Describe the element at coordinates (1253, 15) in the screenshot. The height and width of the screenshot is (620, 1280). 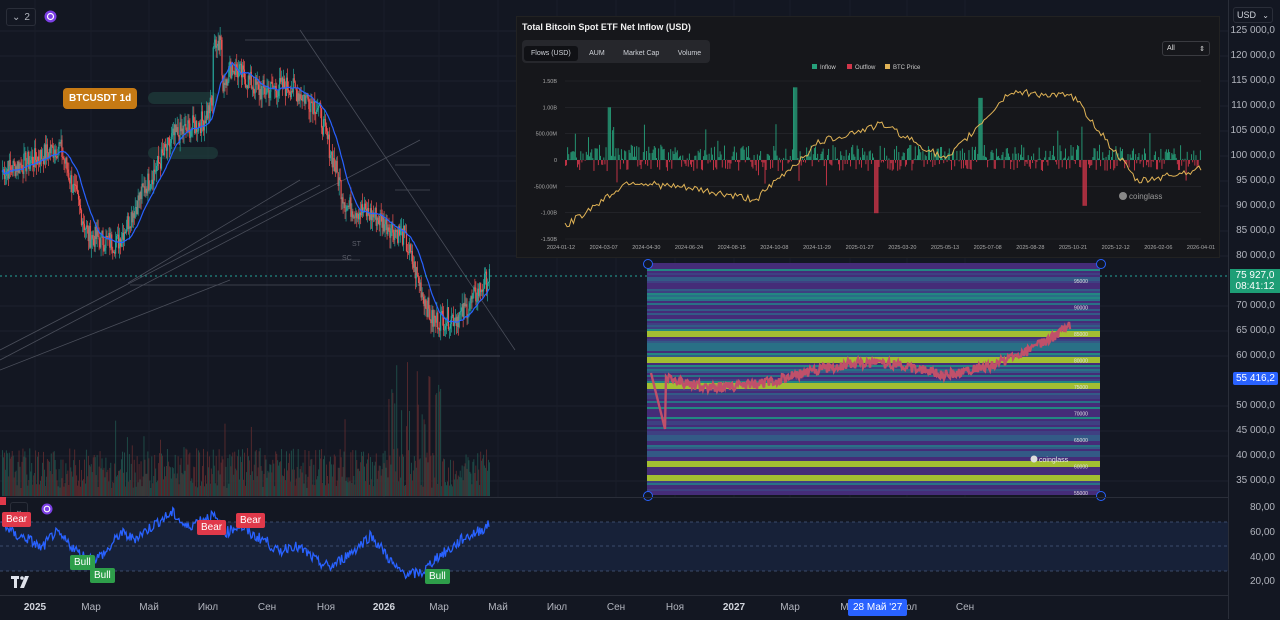
I see `currency-select: USD ⌄` at that location.